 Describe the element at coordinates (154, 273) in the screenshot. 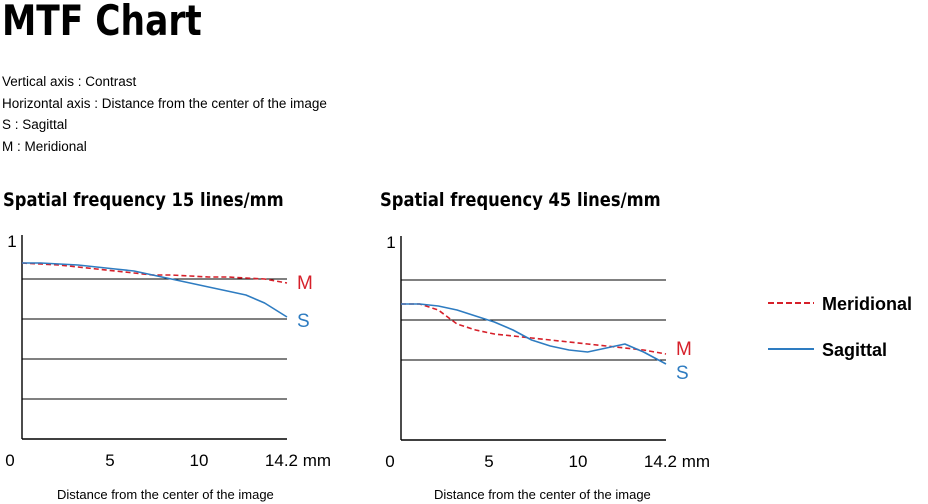

I see `chart-1-series-m-line` at that location.